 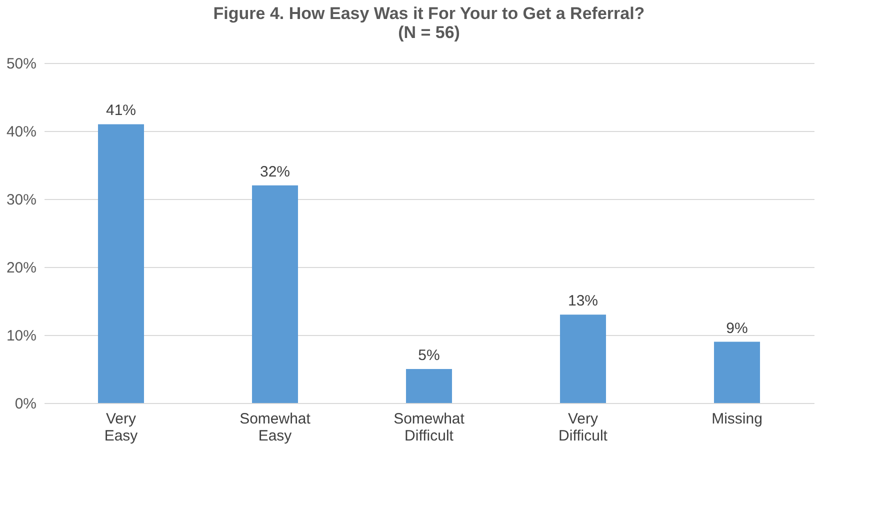 What do you see at coordinates (429, 355) in the screenshot?
I see `data-label: 5%` at bounding box center [429, 355].